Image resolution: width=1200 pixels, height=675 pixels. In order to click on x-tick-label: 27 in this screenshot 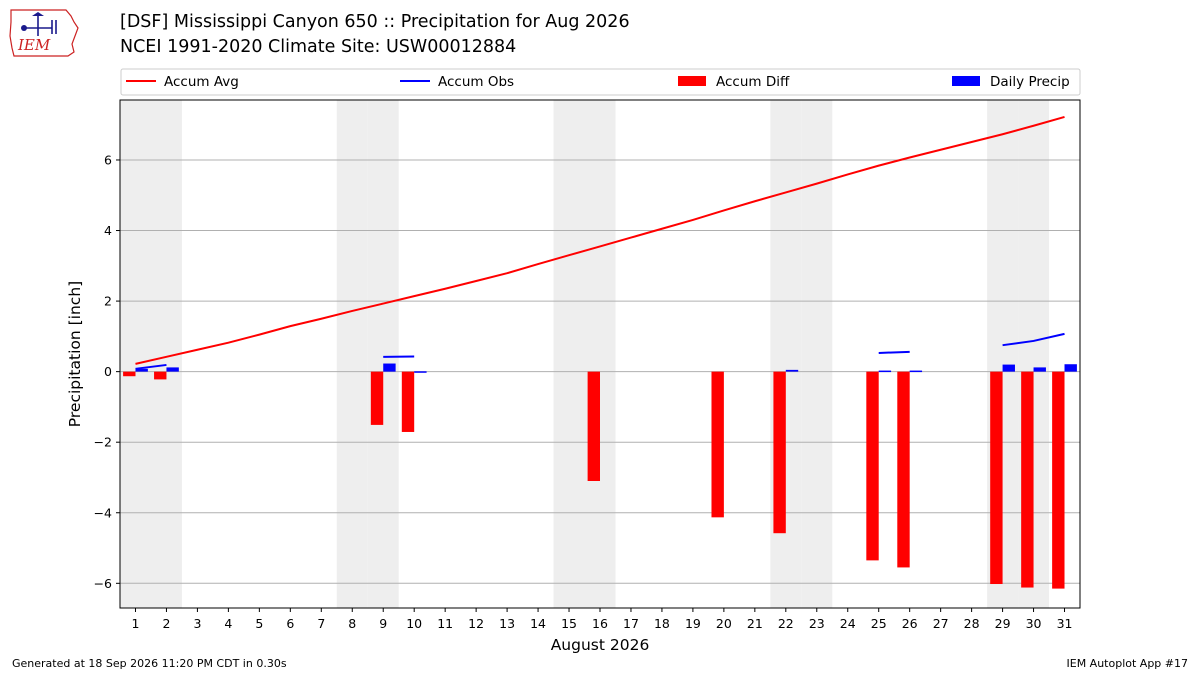, I will do `click(941, 623)`.